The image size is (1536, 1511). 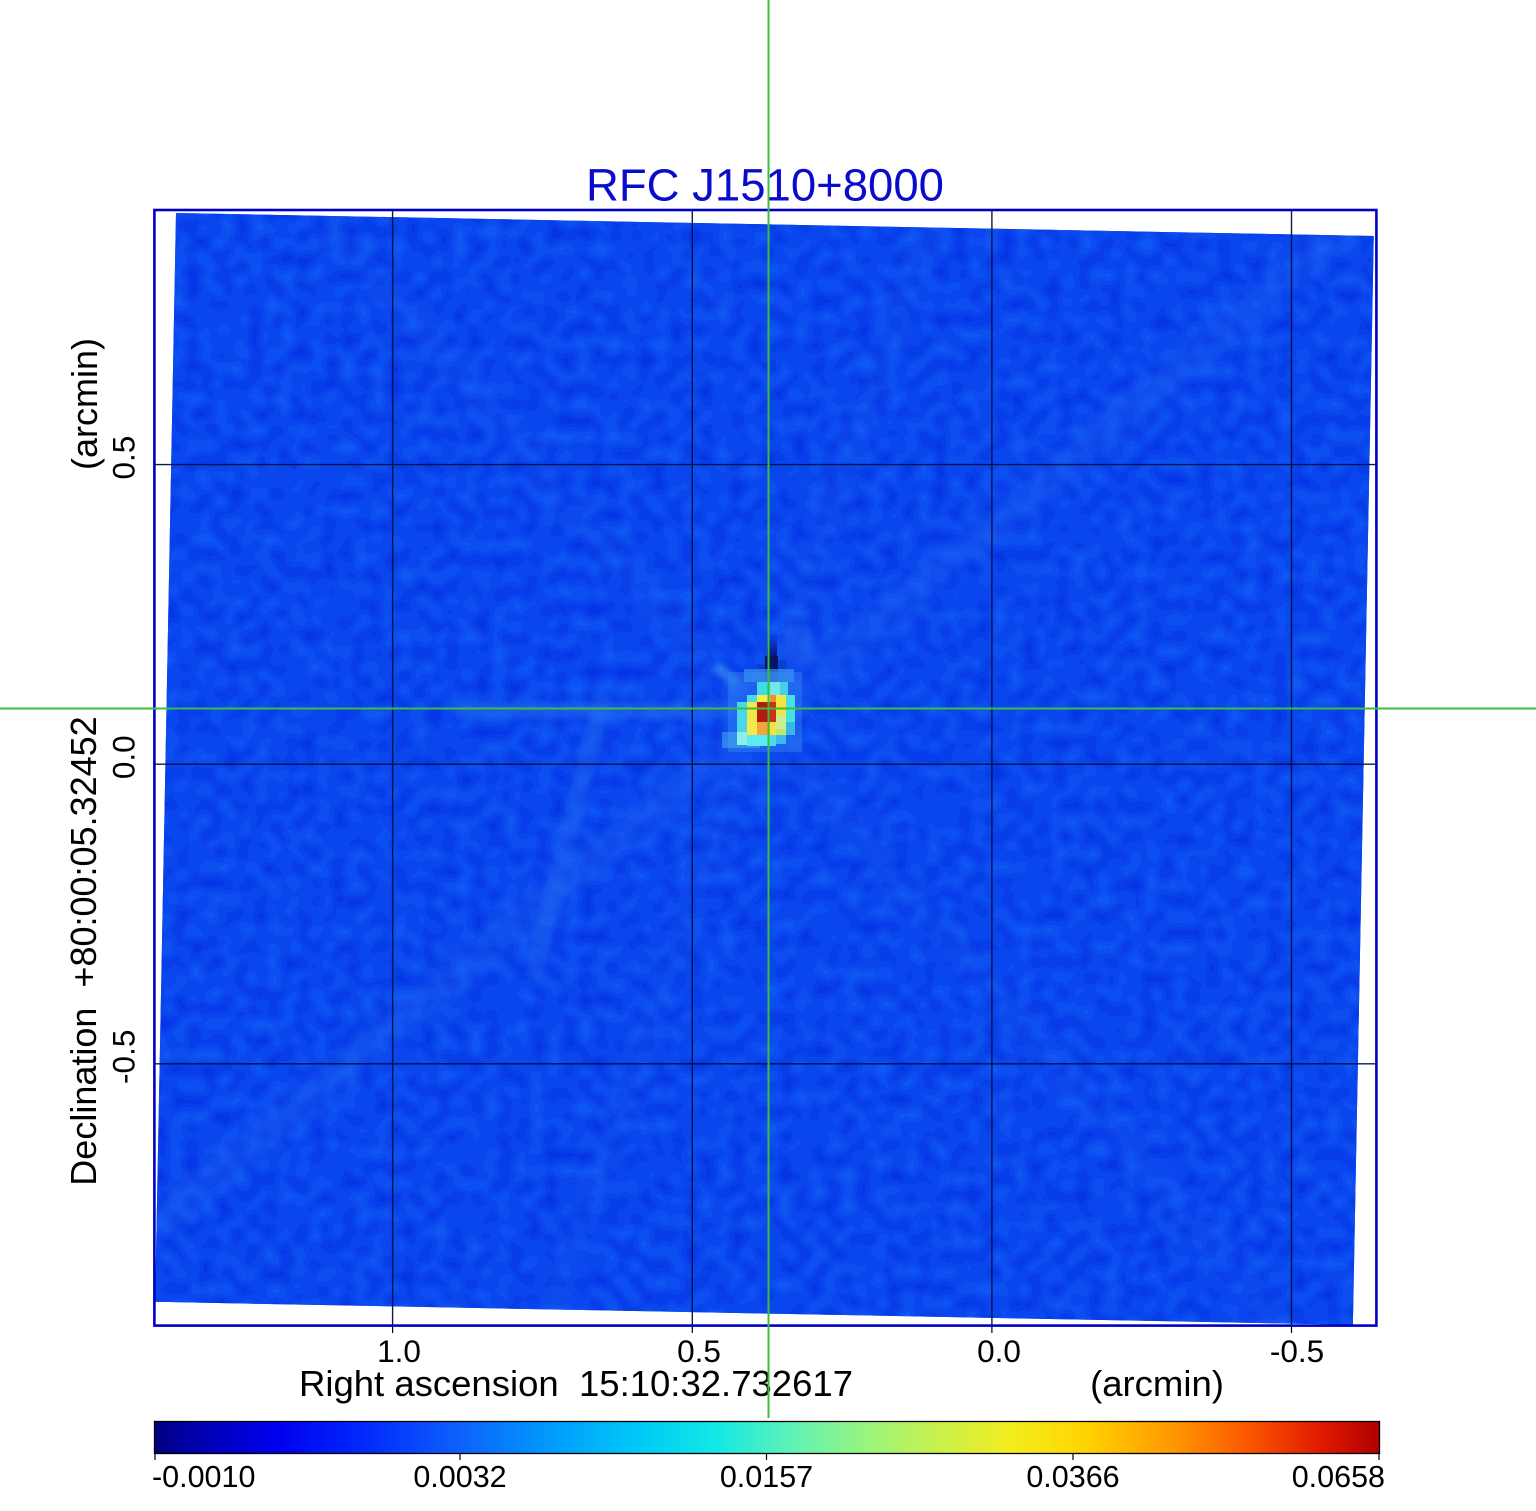 I want to click on svg-text: RFC J1510+8000, so click(x=765, y=185).